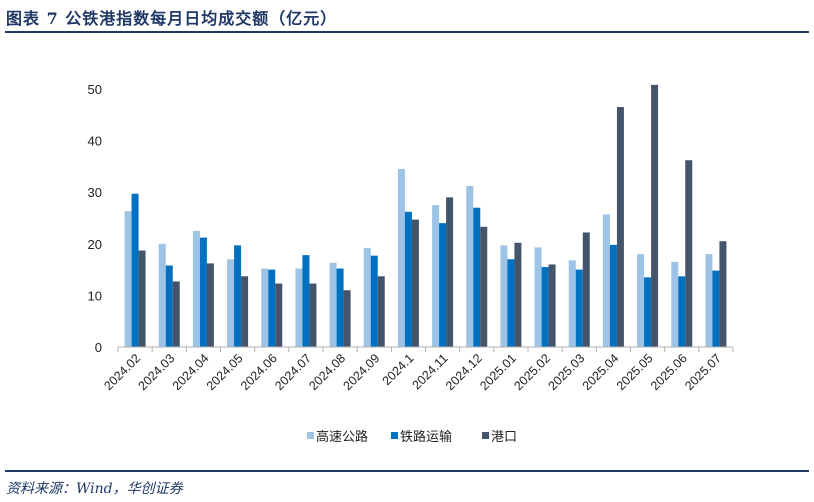  I want to click on x-tick-label: 2025.04, so click(601, 372).